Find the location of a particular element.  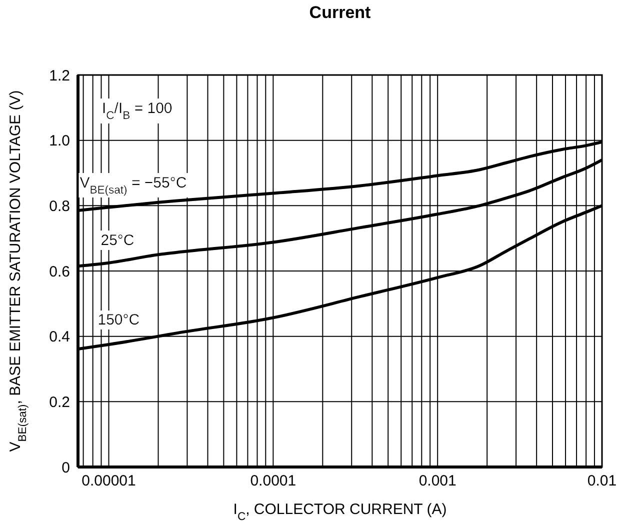

series-label: V$_{BE(sat)}$ = −55°C is located at coordinates (133, 185).